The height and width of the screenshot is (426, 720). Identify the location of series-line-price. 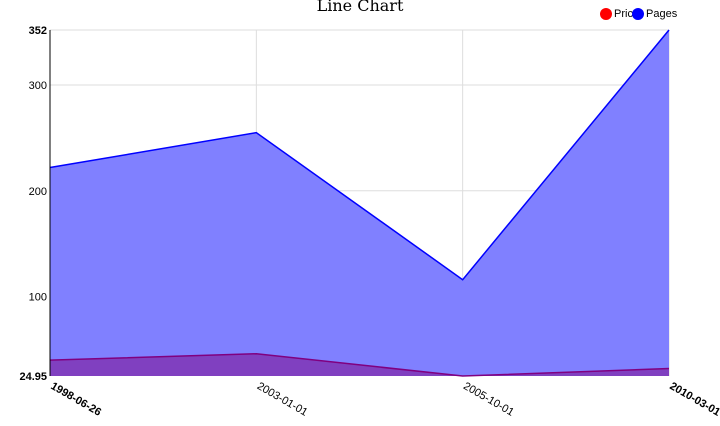
(359, 364).